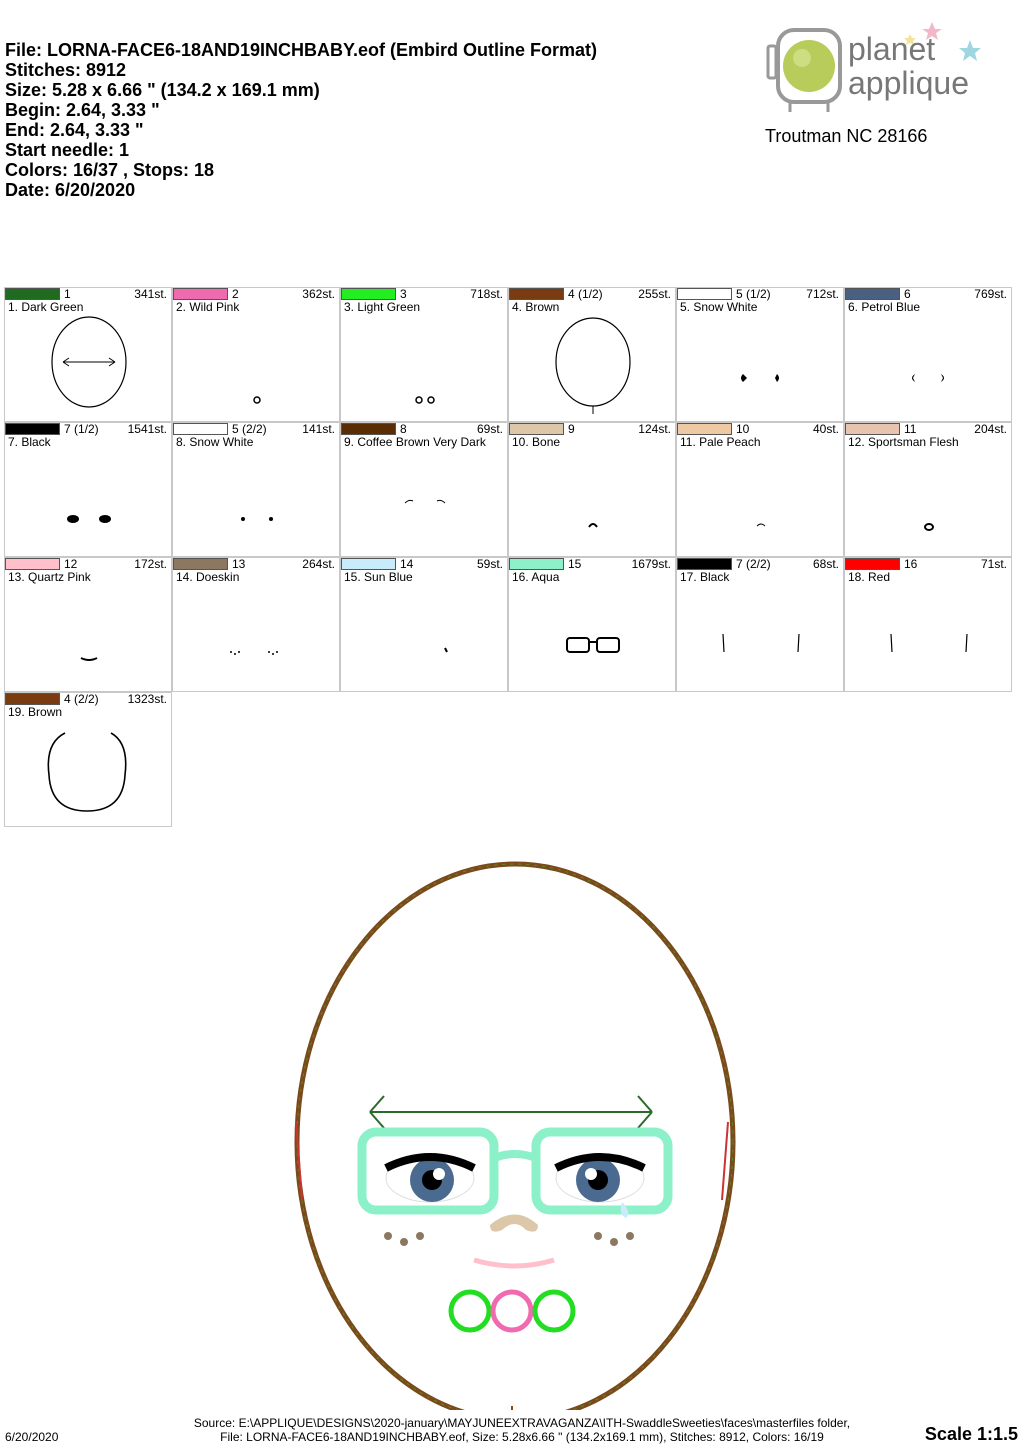  I want to click on color-cell: 5 (2/2) 141st. 8. Snow White, so click(256, 489).